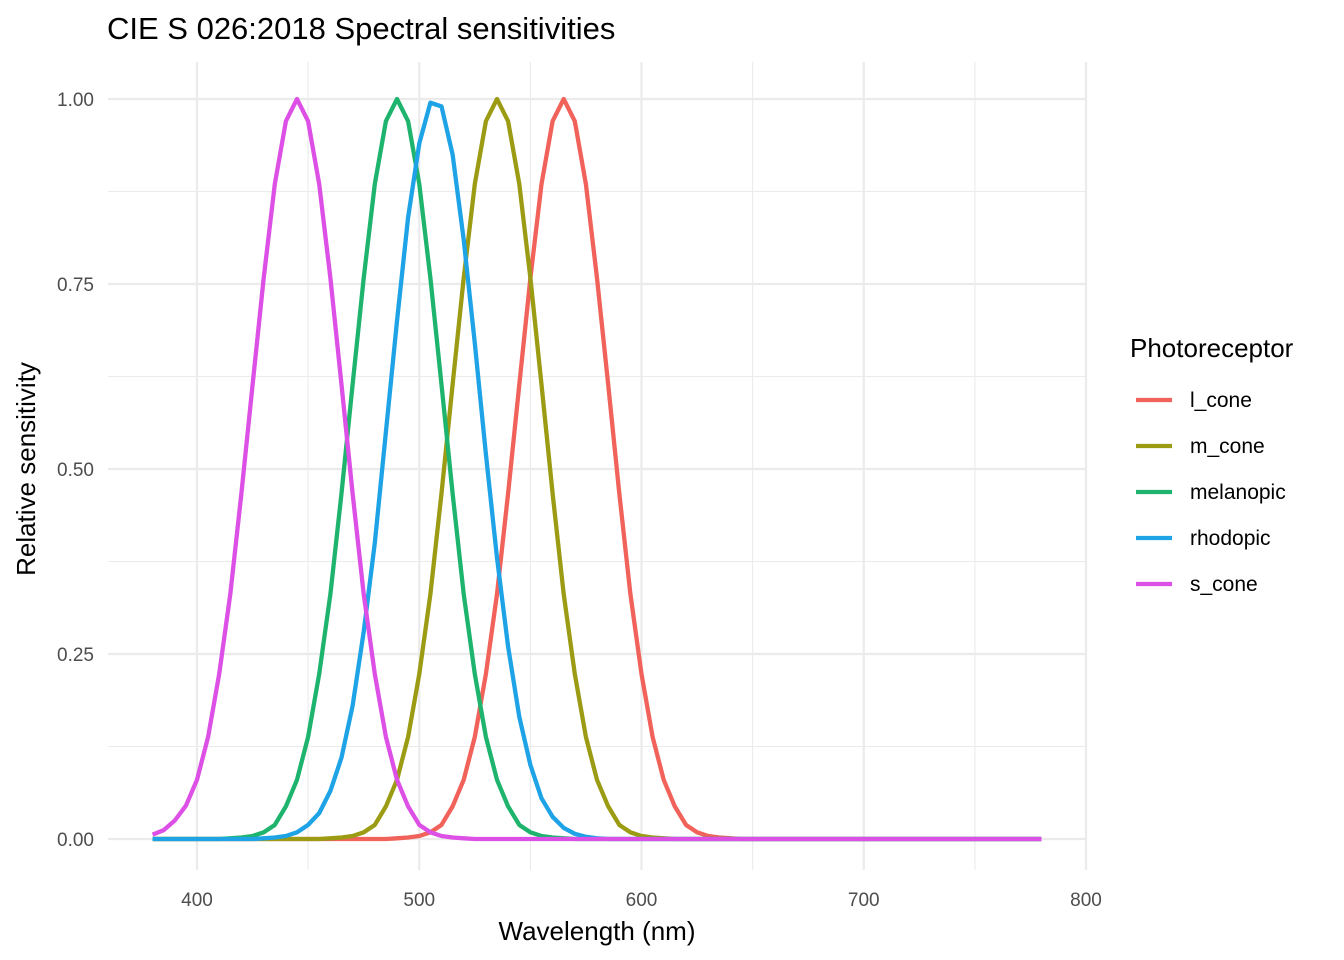  What do you see at coordinates (197, 900) in the screenshot?
I see `x-tick-label: 400` at bounding box center [197, 900].